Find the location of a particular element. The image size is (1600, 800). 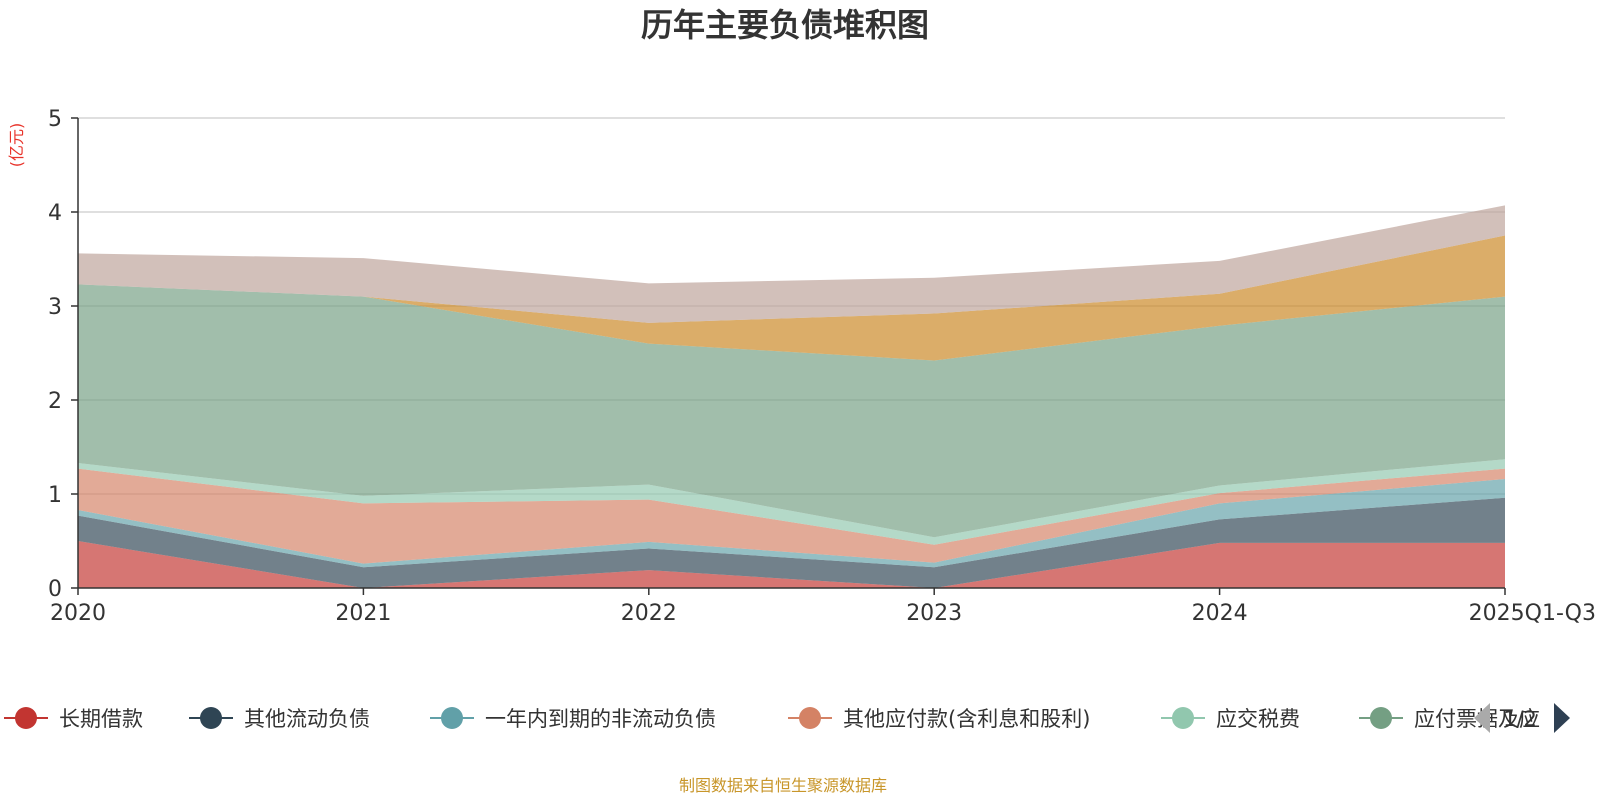

y-tick-label: 0 is located at coordinates (55, 589).